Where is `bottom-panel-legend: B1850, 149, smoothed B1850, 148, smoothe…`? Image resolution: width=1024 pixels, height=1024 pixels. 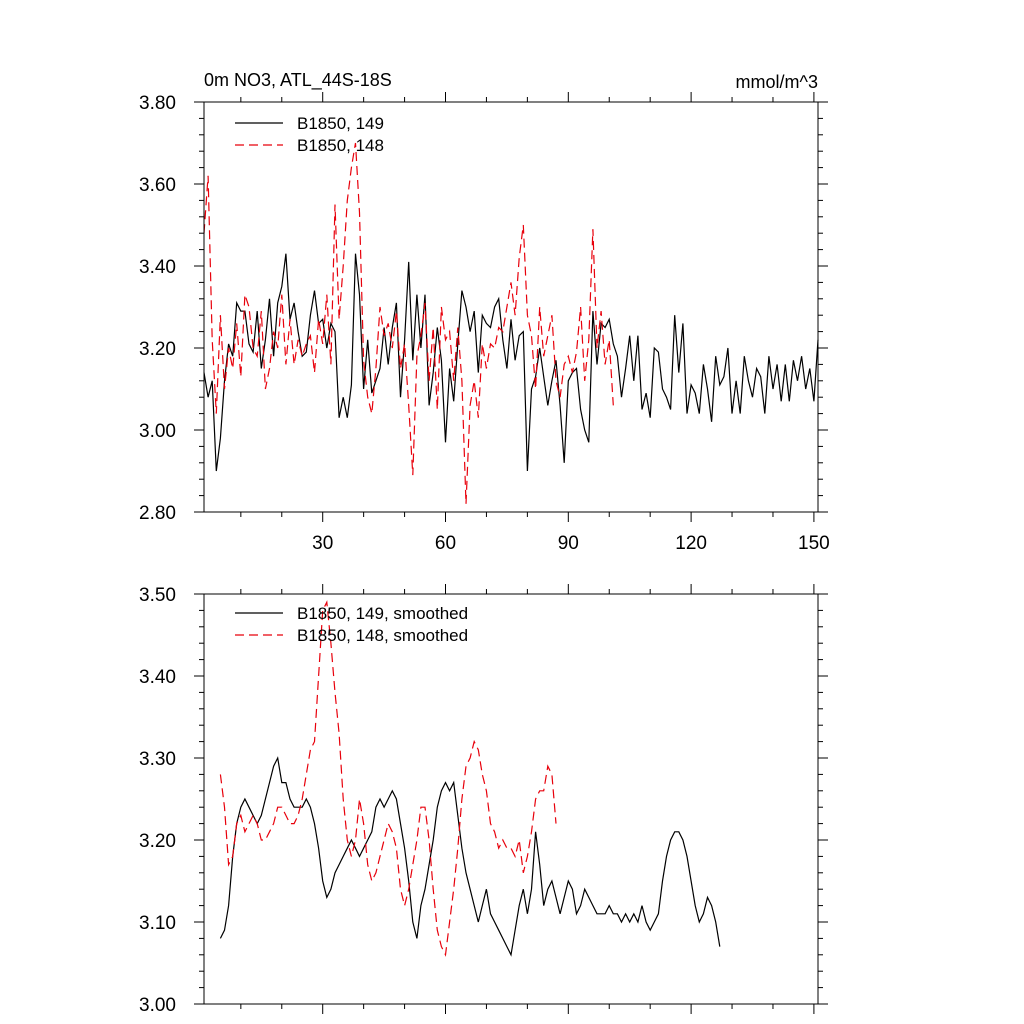
bottom-panel-legend: B1850, 149, smoothed B1850, 148, smoothe… is located at coordinates (351, 624).